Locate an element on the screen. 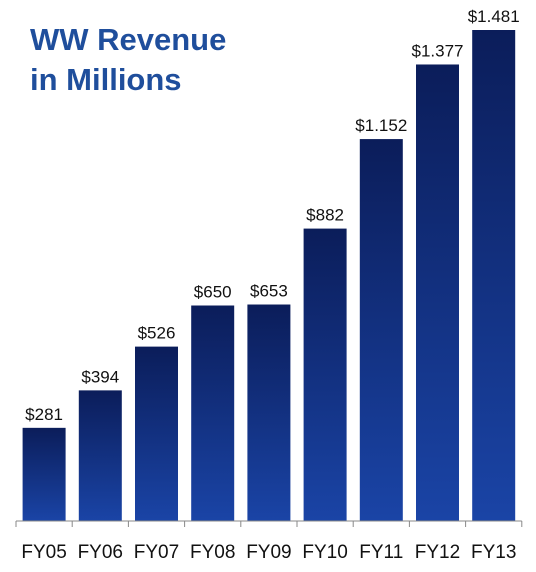 The image size is (536, 572). bar-fy13 is located at coordinates (494, 275).